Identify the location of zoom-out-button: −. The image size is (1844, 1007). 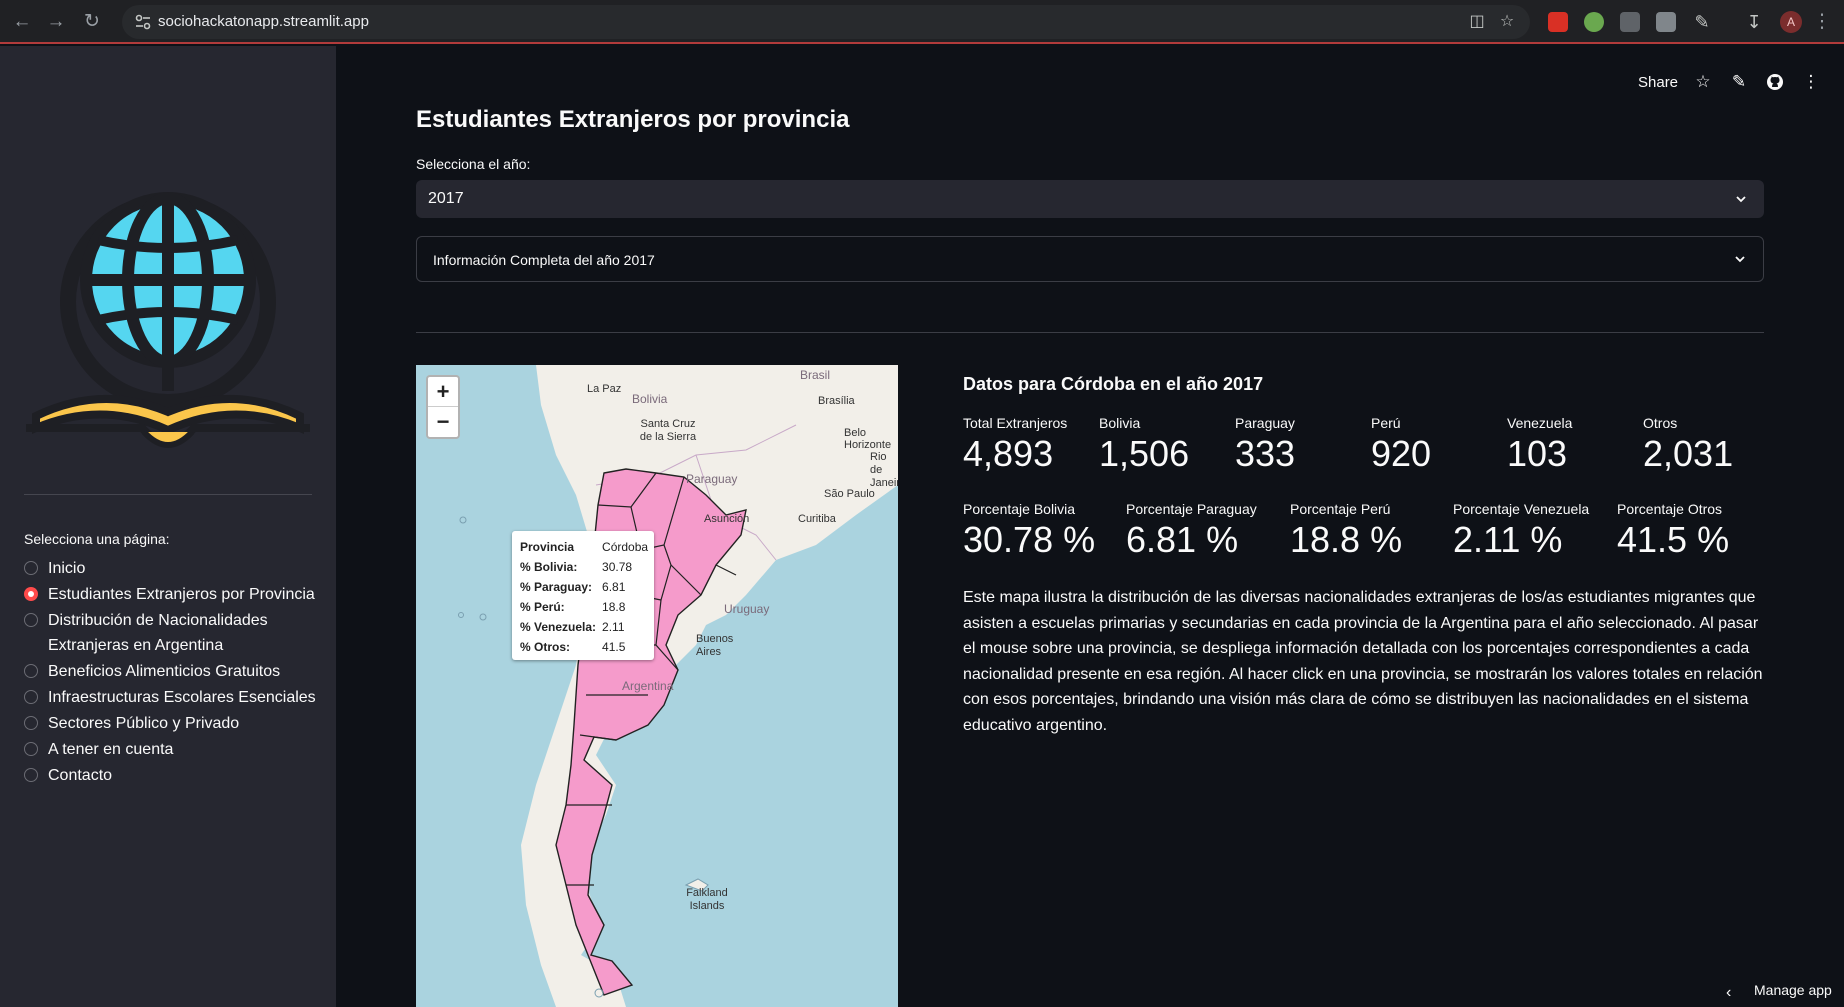
(443, 421).